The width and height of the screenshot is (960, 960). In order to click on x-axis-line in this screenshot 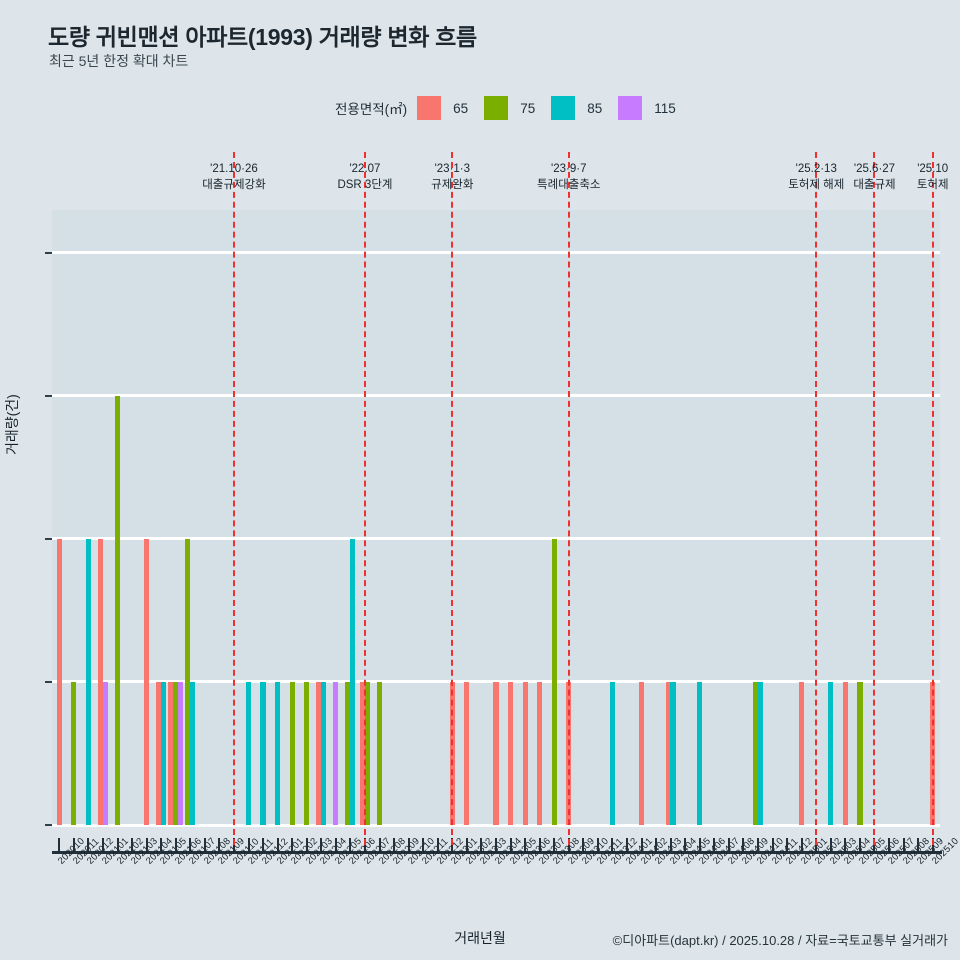, I will do `click(497, 852)`.